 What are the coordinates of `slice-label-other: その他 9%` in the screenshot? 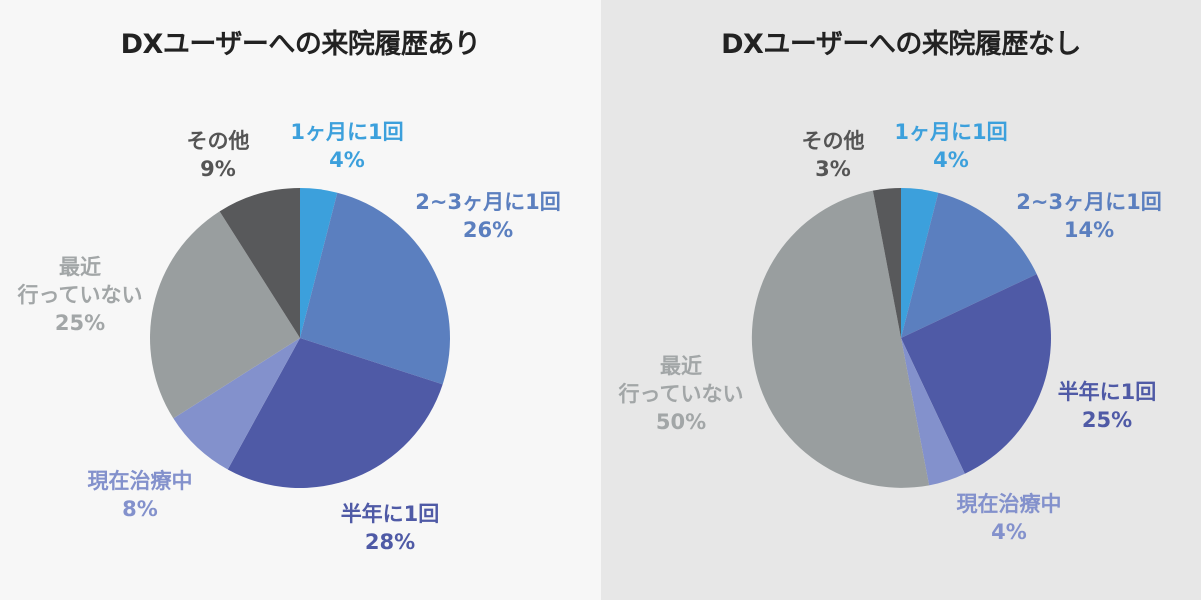 It's located at (218, 155).